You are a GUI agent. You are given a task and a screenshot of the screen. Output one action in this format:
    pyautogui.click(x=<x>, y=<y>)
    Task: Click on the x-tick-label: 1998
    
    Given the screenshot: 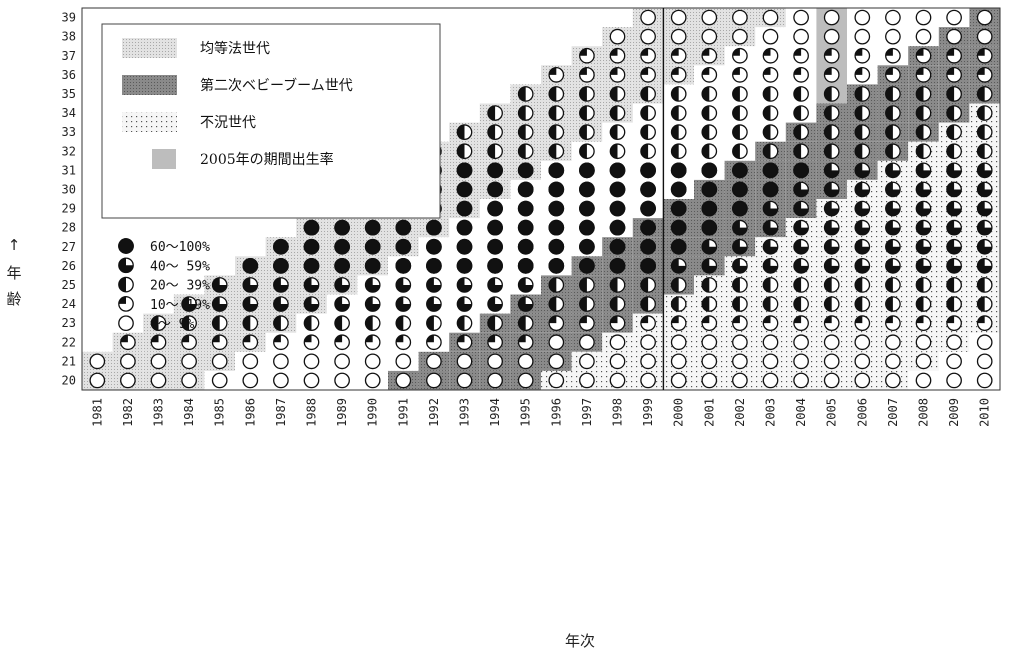 What is the action you would take?
    pyautogui.click(x=618, y=412)
    